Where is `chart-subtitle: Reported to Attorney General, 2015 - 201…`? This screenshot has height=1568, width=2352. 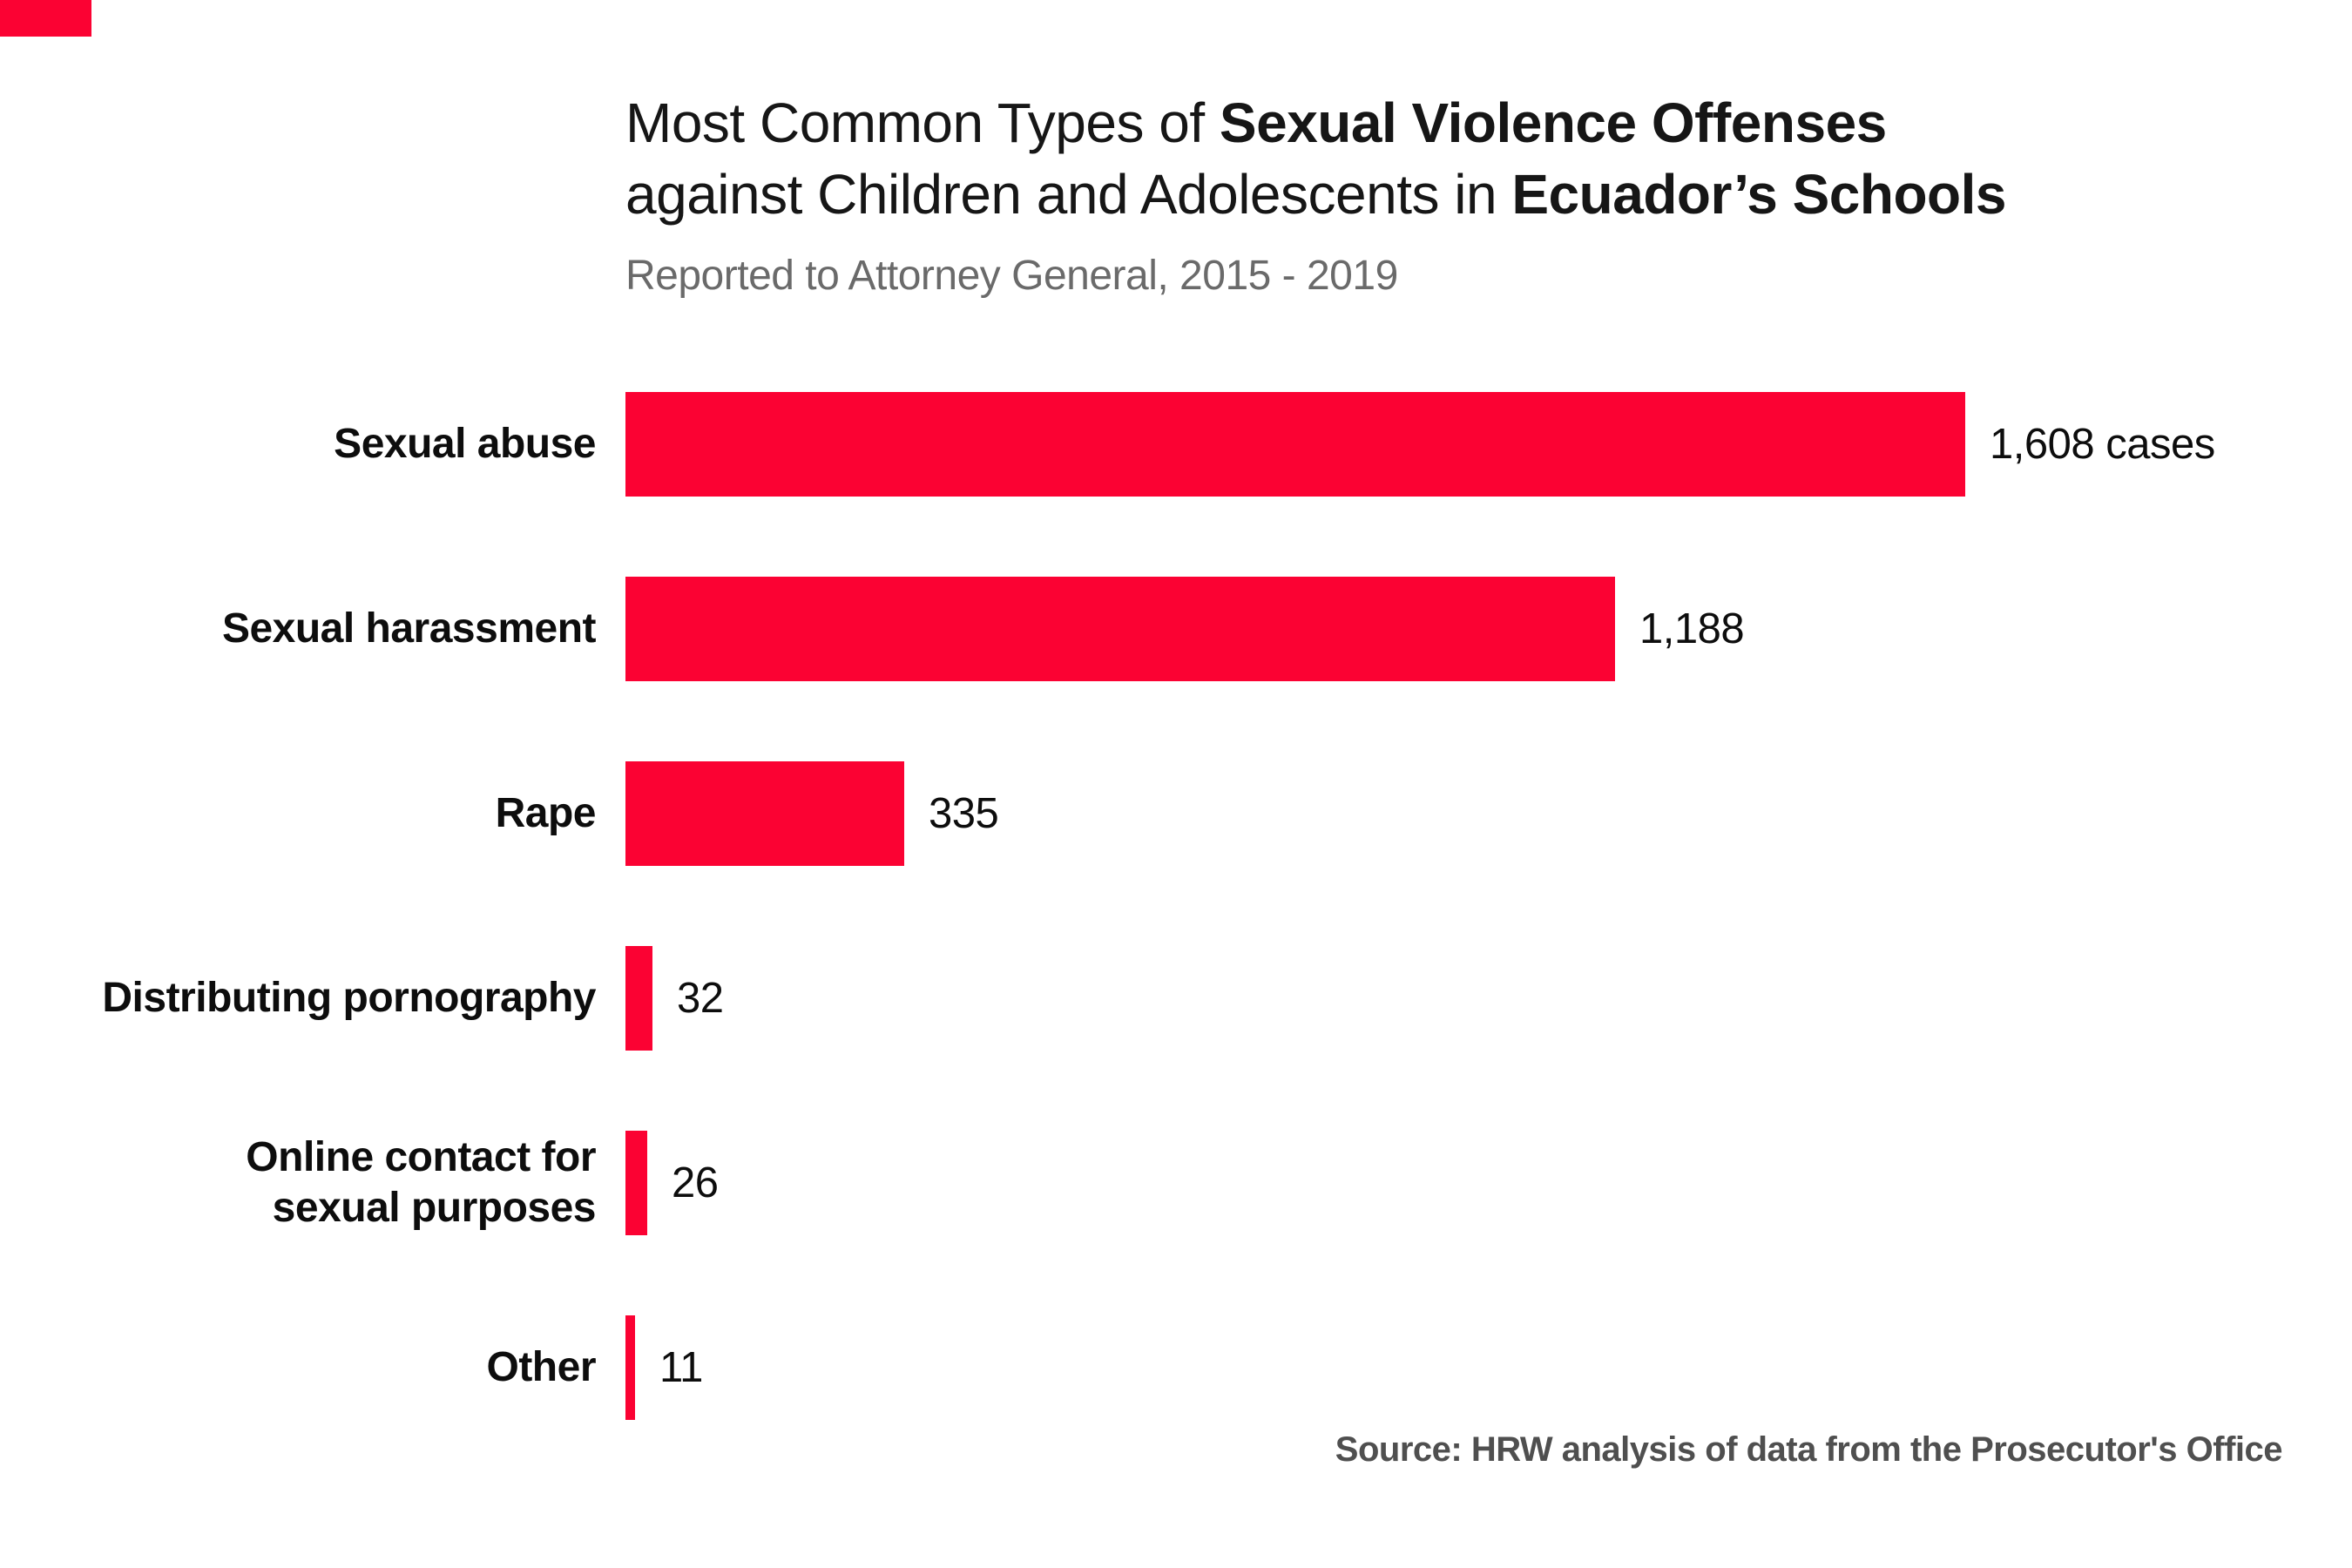
chart-subtitle: Reported to Attorney General, 2015 - 201… is located at coordinates (1012, 276).